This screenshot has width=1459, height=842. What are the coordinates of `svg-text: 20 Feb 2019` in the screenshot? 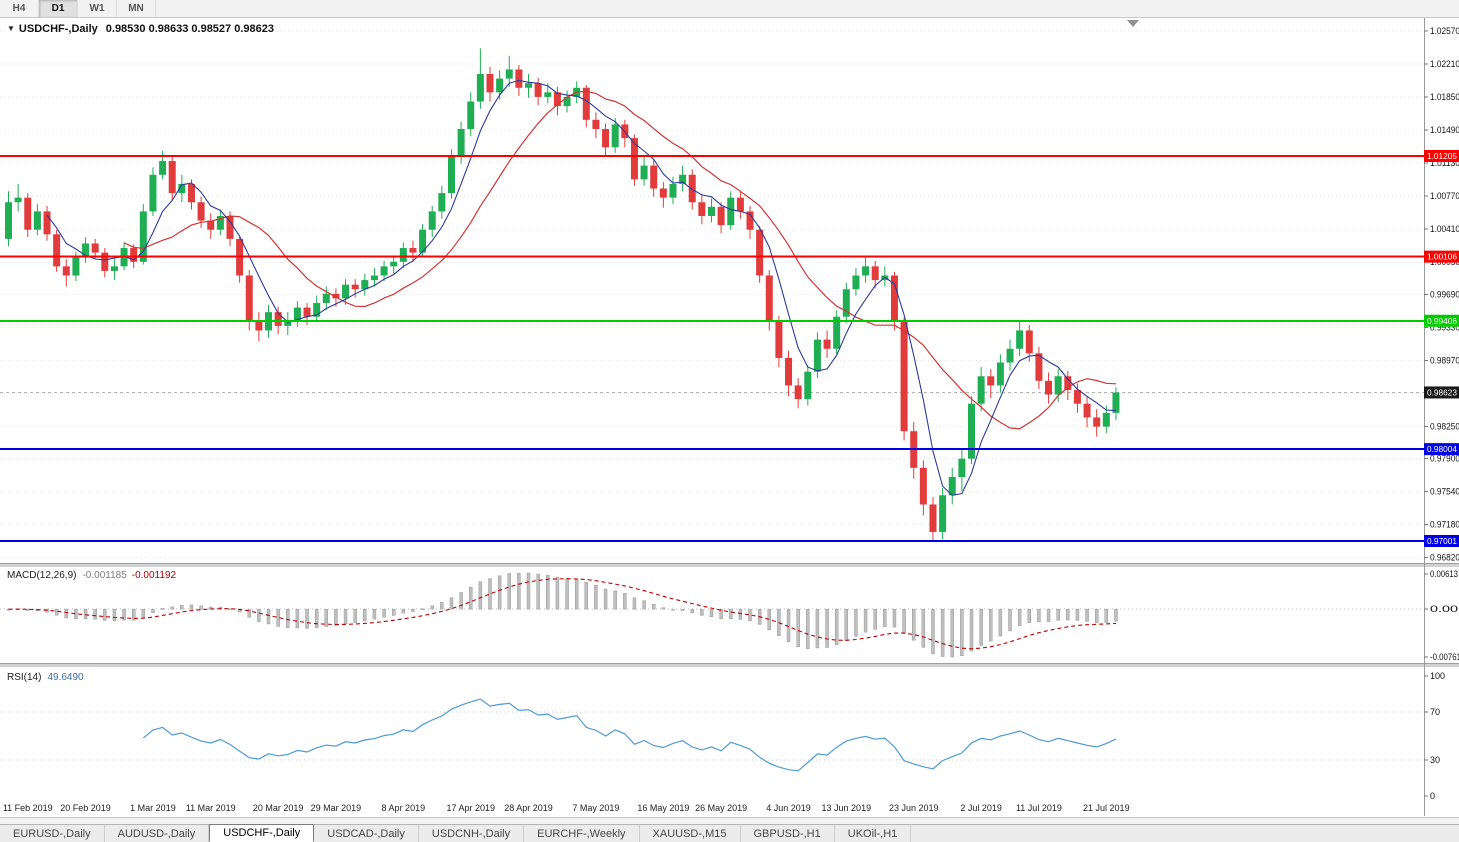 It's located at (85, 808).